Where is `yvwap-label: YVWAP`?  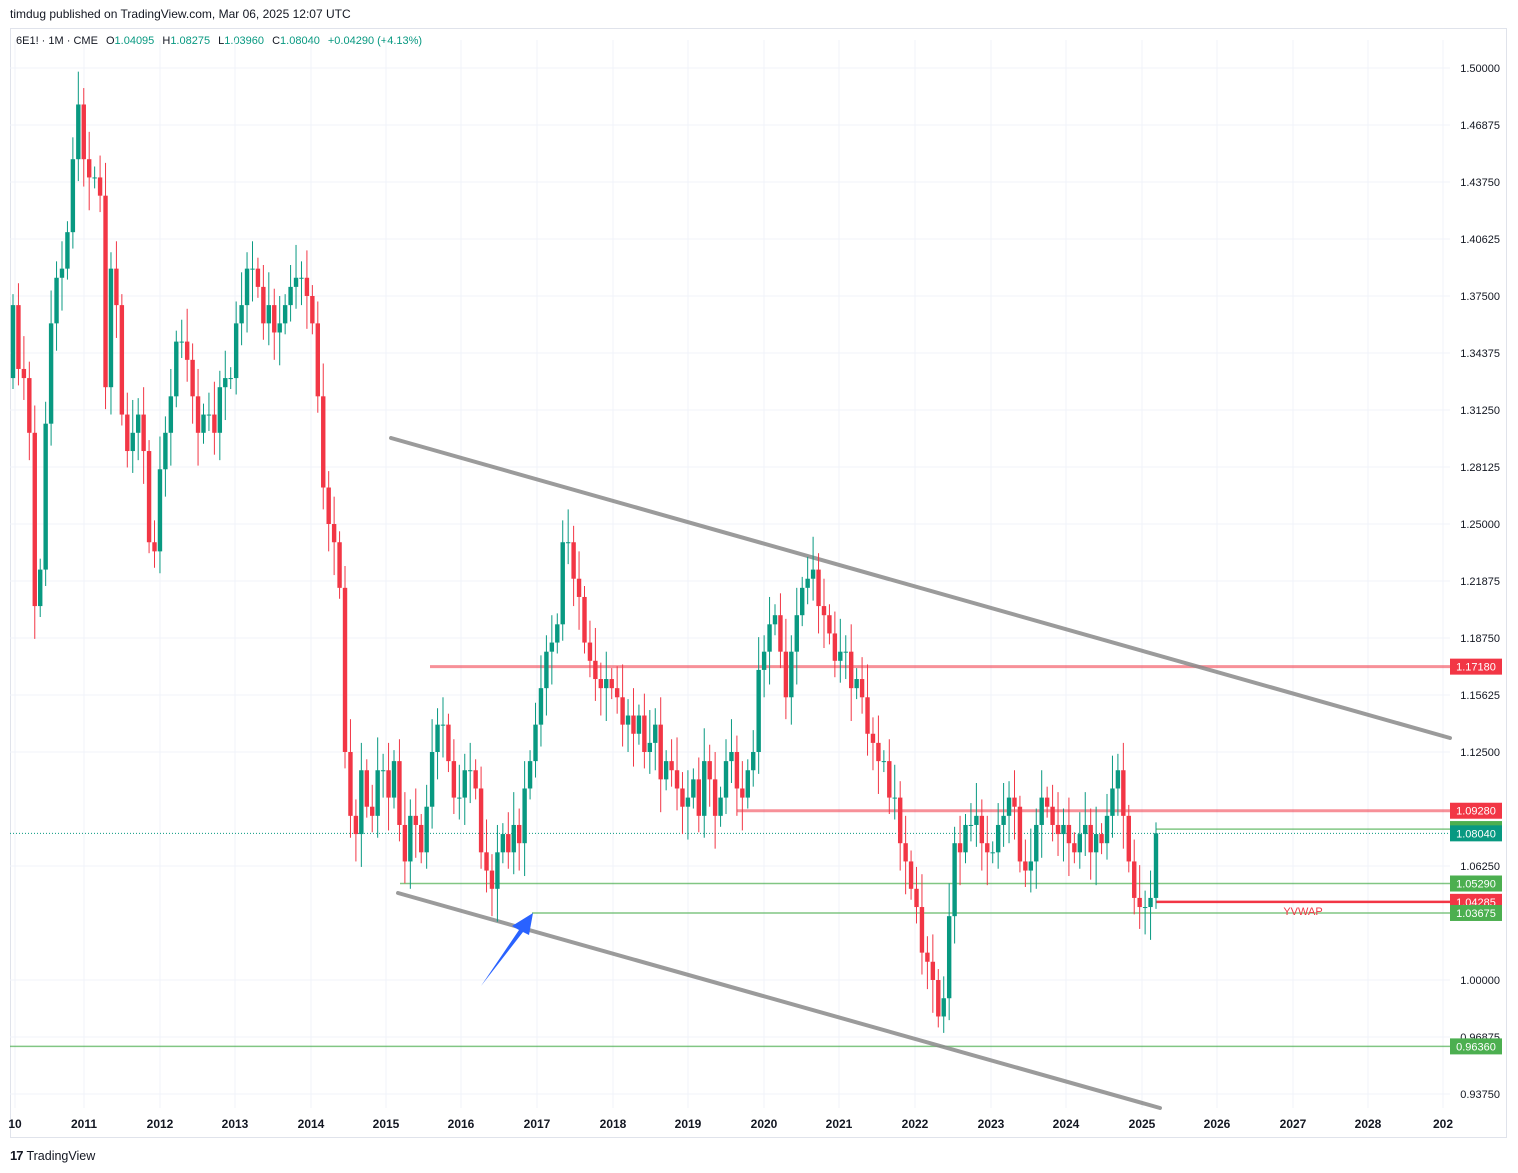 yvwap-label: YVWAP is located at coordinates (1302, 912).